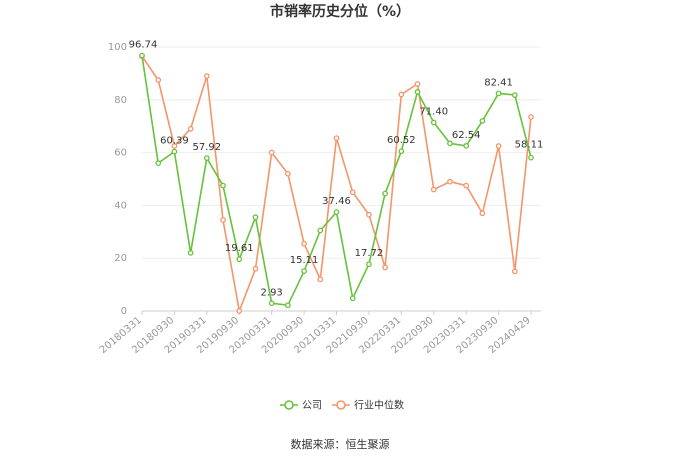 The width and height of the screenshot is (680, 460). What do you see at coordinates (124, 311) in the screenshot?
I see `y-tick-label: 0` at bounding box center [124, 311].